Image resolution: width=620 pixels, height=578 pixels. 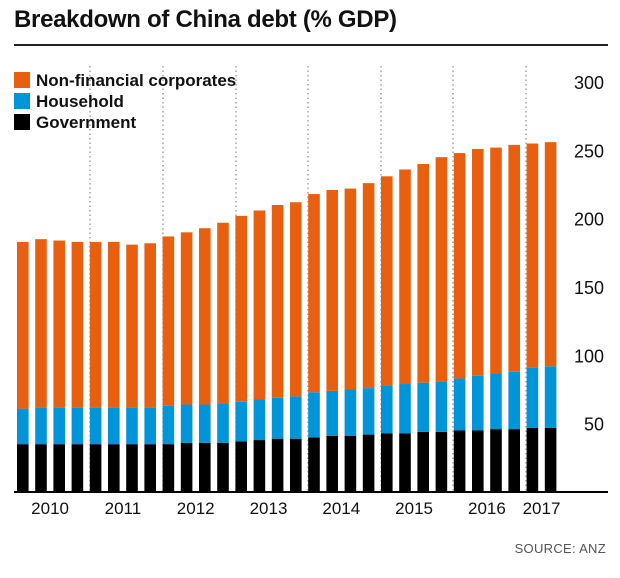 I want to click on x-tick-label-2014: 2014, so click(x=341, y=508).